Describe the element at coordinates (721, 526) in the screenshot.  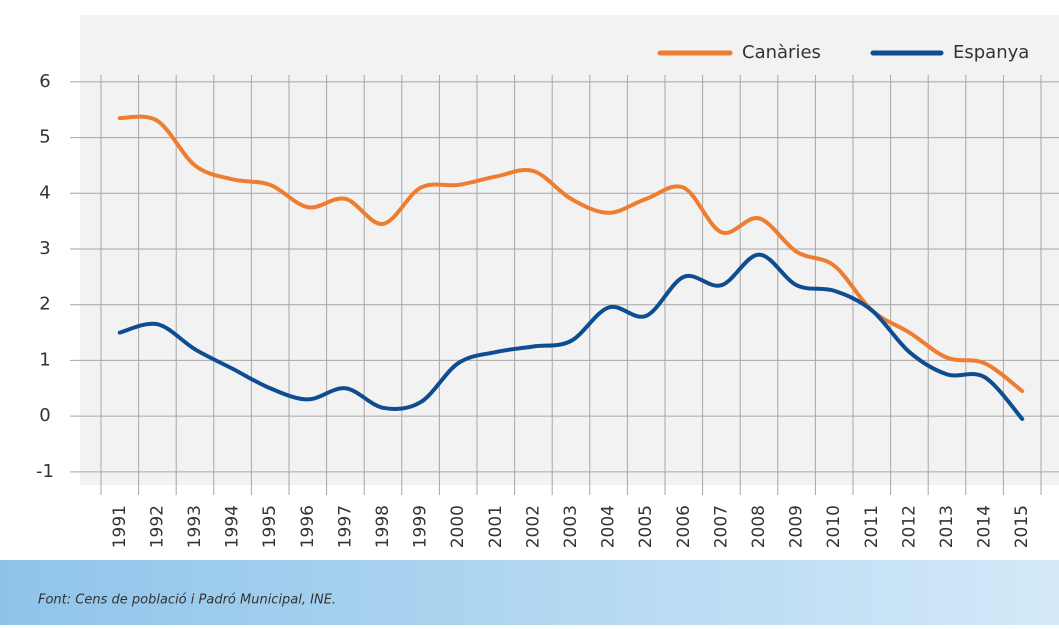
I see `x-tick-label: 2007` at that location.